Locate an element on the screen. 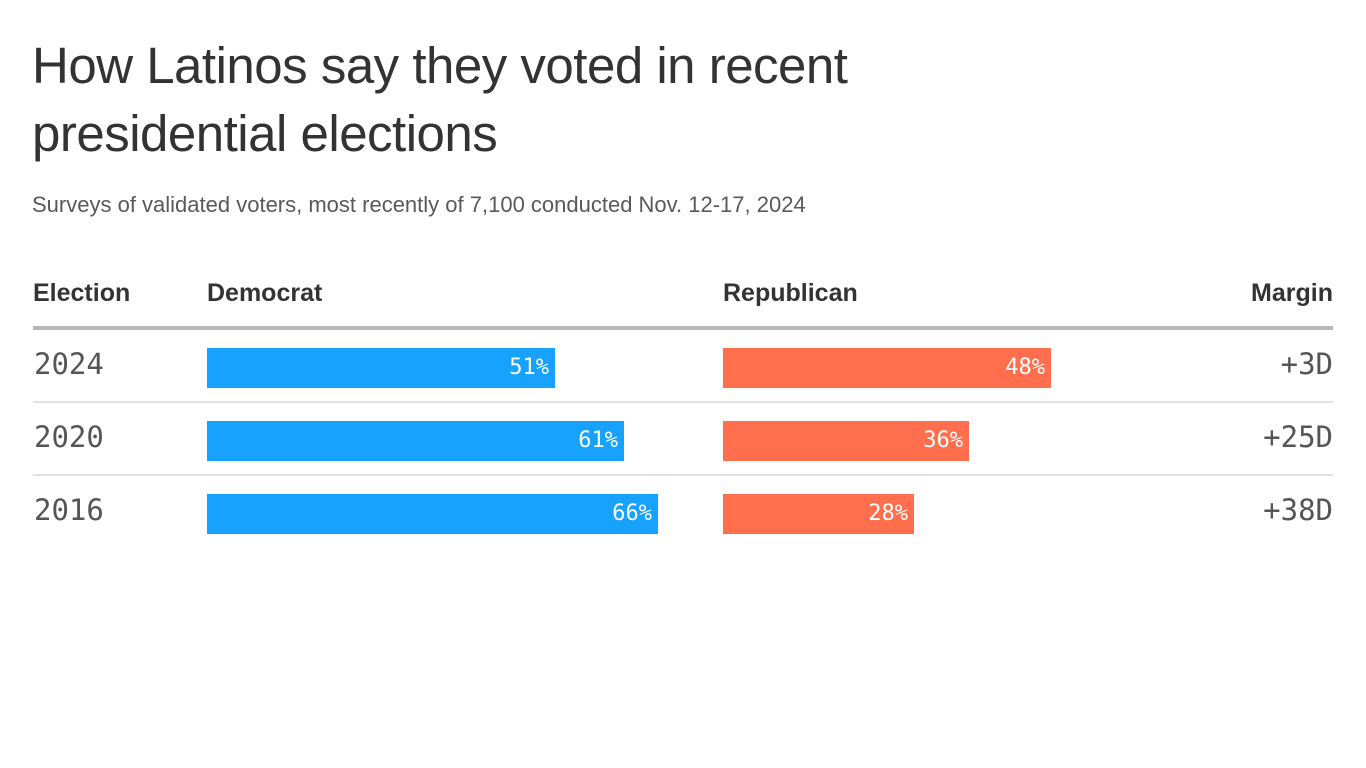 Image resolution: width=1366 pixels, height=768 pixels. table-row: 2020 61% 36% +25D is located at coordinates (683, 439).